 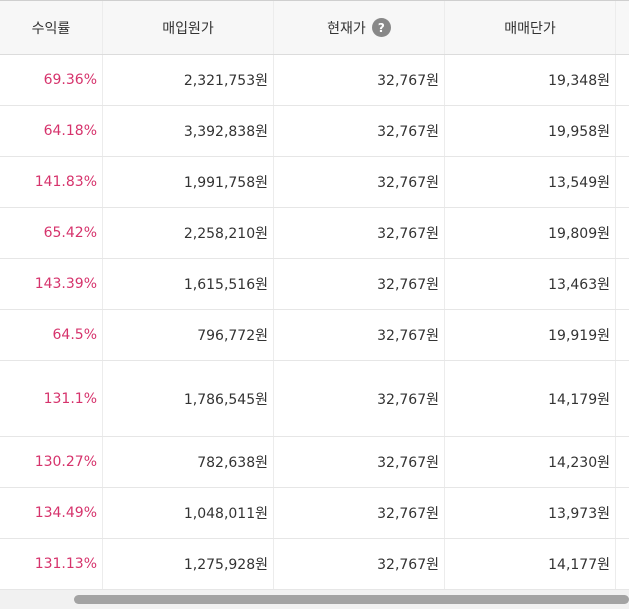 I want to click on horizontal-scrollbar, so click(x=314, y=599).